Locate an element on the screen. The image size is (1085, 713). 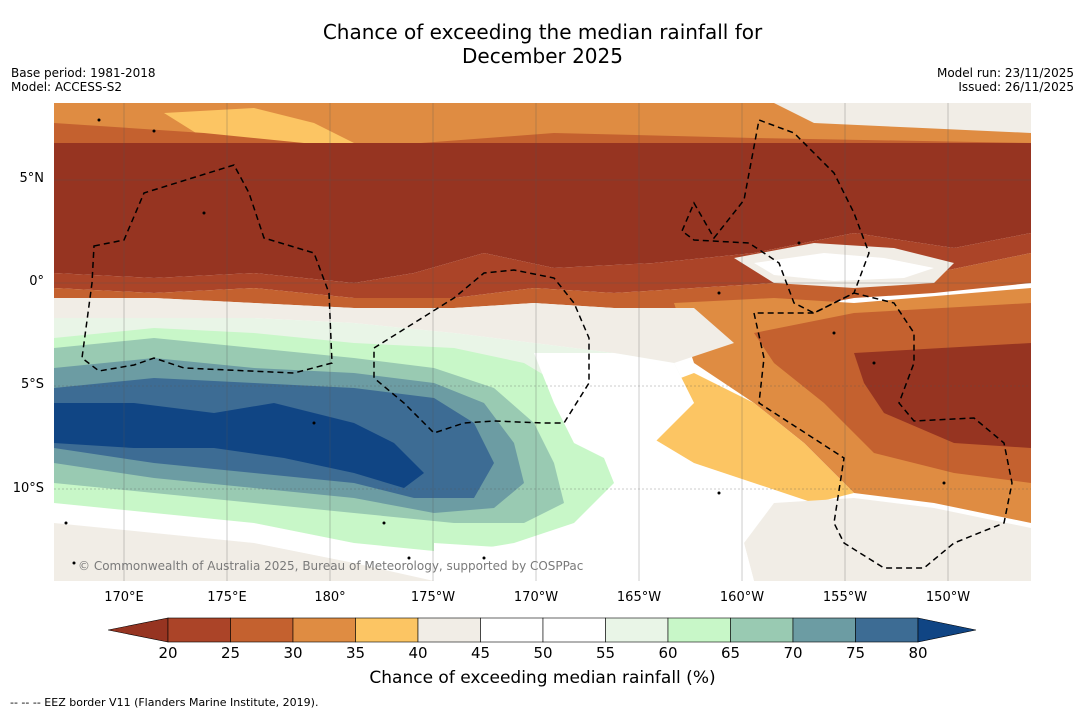
colorbar-arrow-low is located at coordinates (138, 630).